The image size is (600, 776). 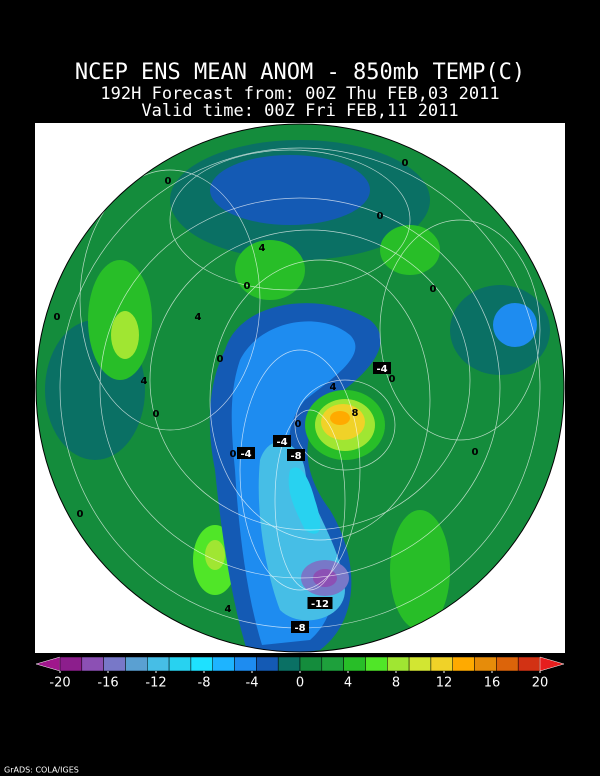 What do you see at coordinates (204, 683) in the screenshot?
I see `colorbar-label: -8` at bounding box center [204, 683].